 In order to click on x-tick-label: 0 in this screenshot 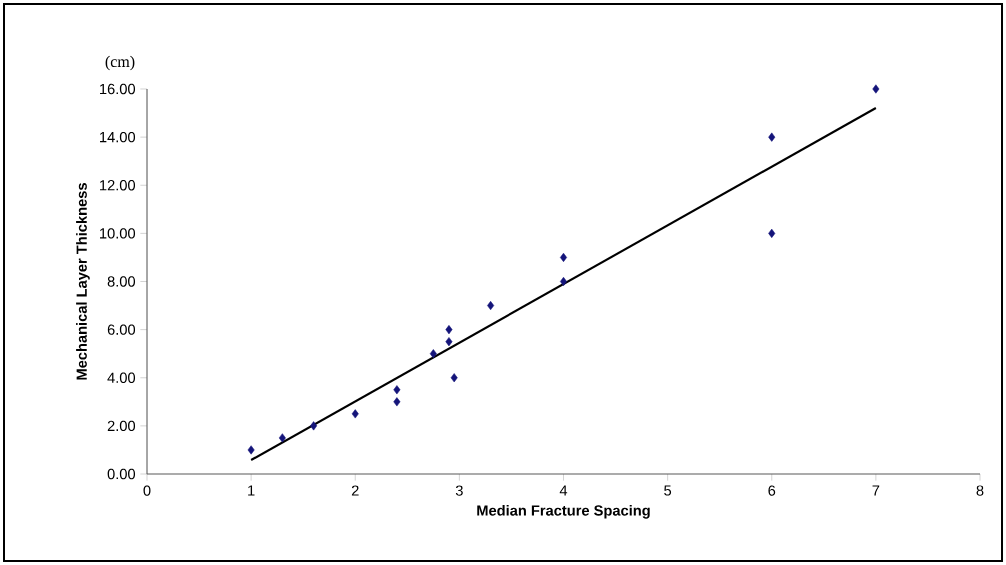, I will do `click(147, 490)`.